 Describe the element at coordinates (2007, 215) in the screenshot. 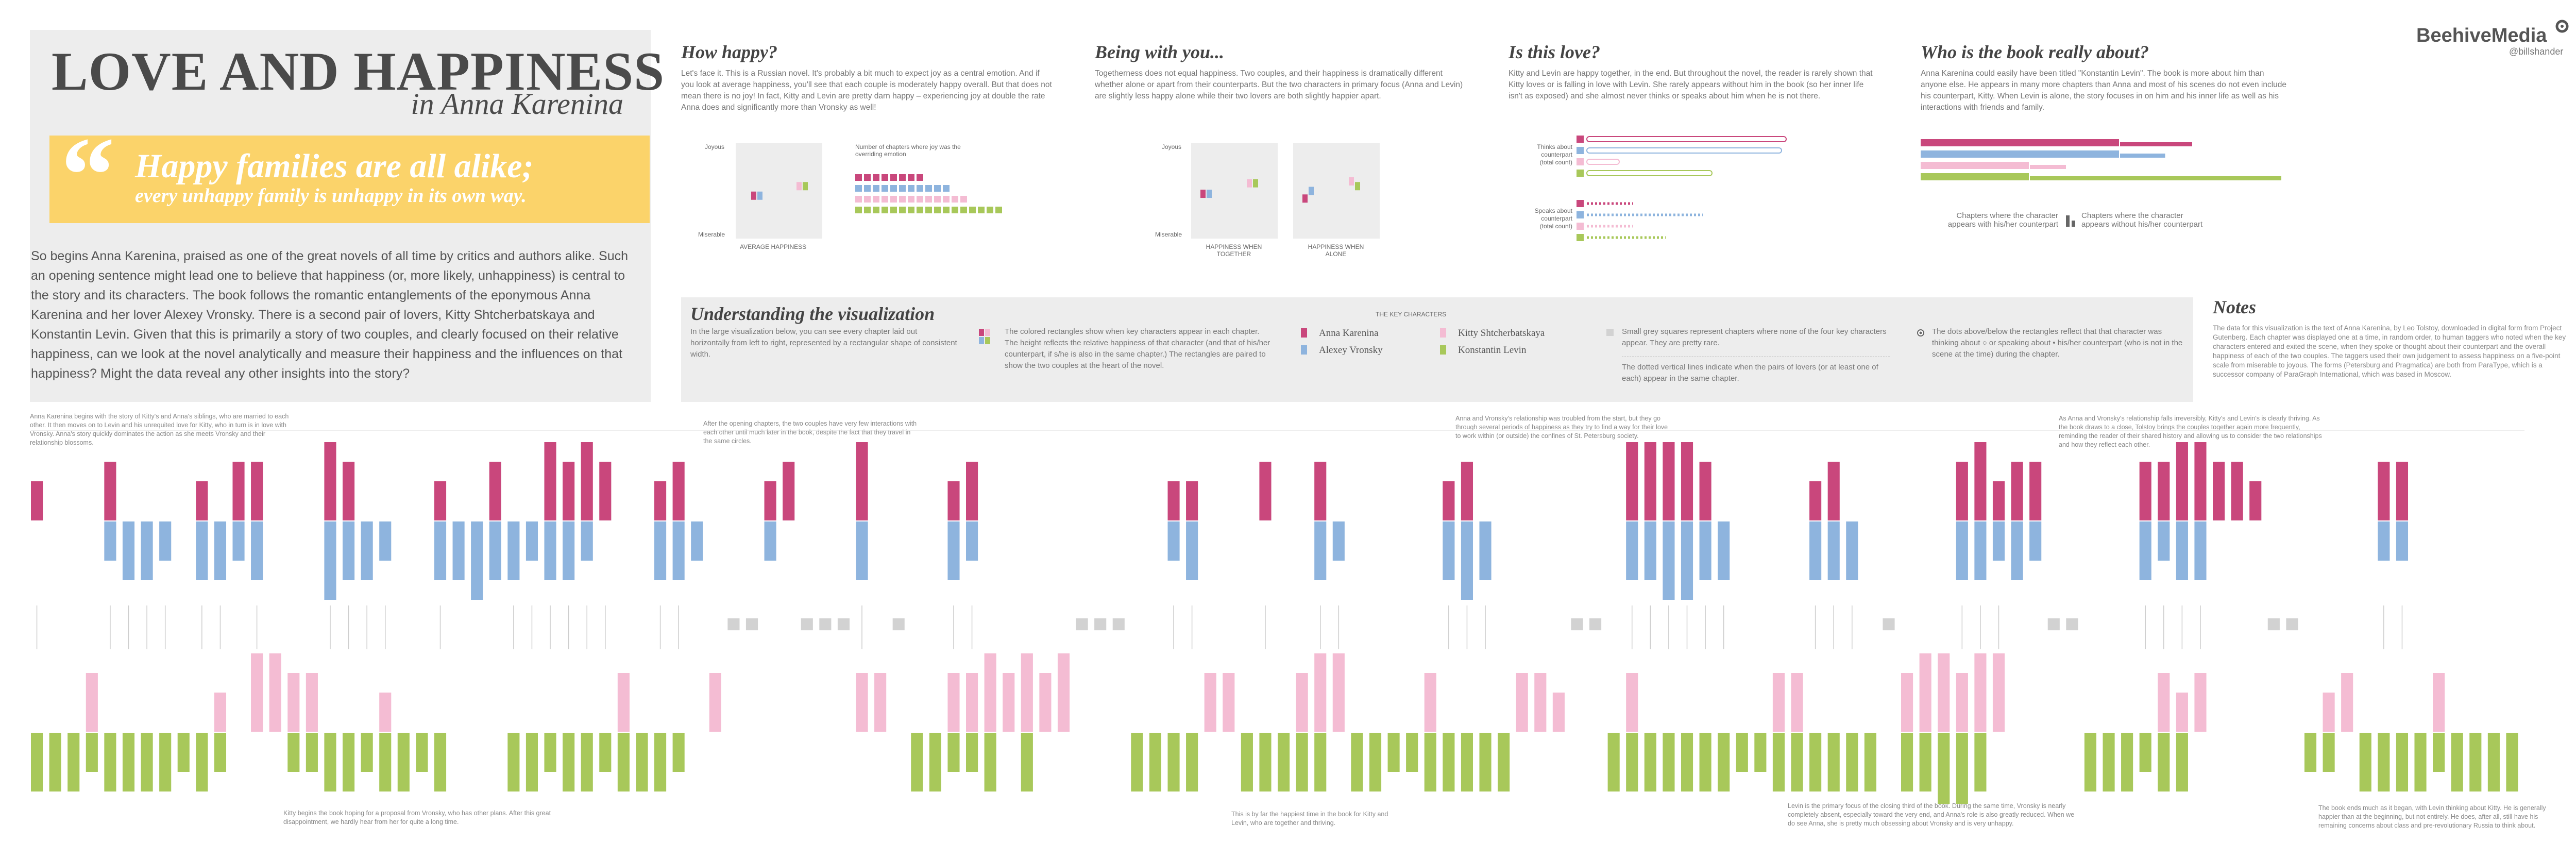

I see `with-label-1: Chapters where the character` at that location.